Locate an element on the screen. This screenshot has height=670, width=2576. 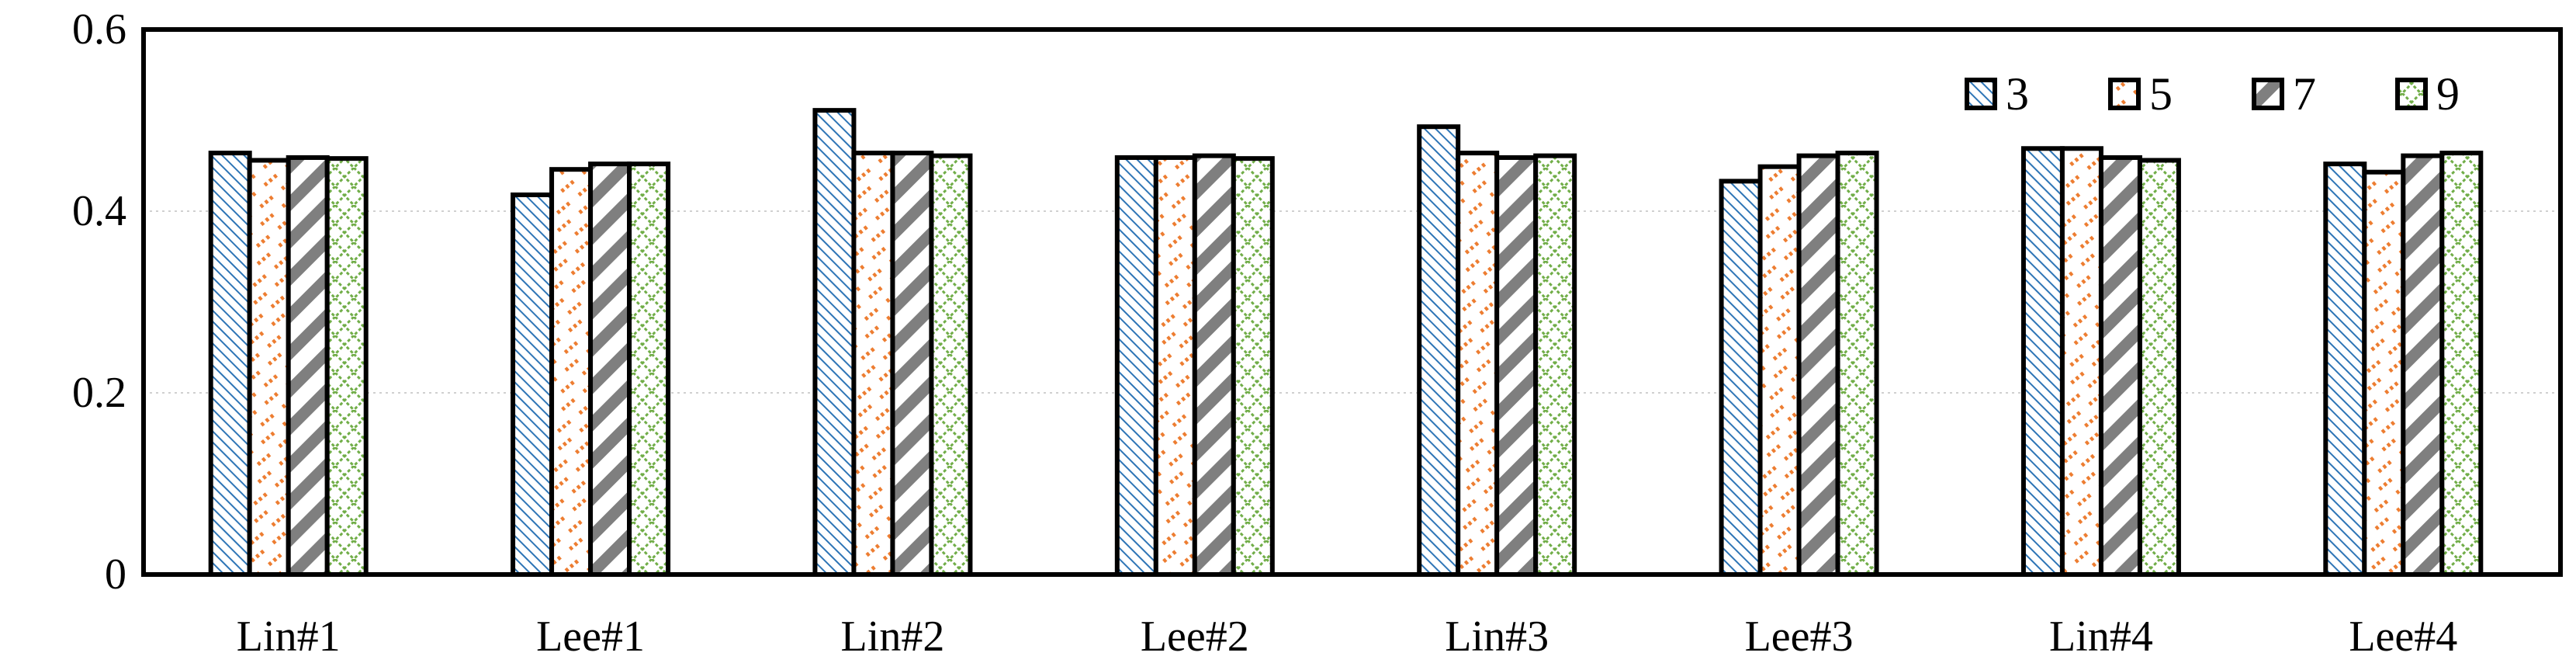
legend-label-7: 7 is located at coordinates (2304, 94).